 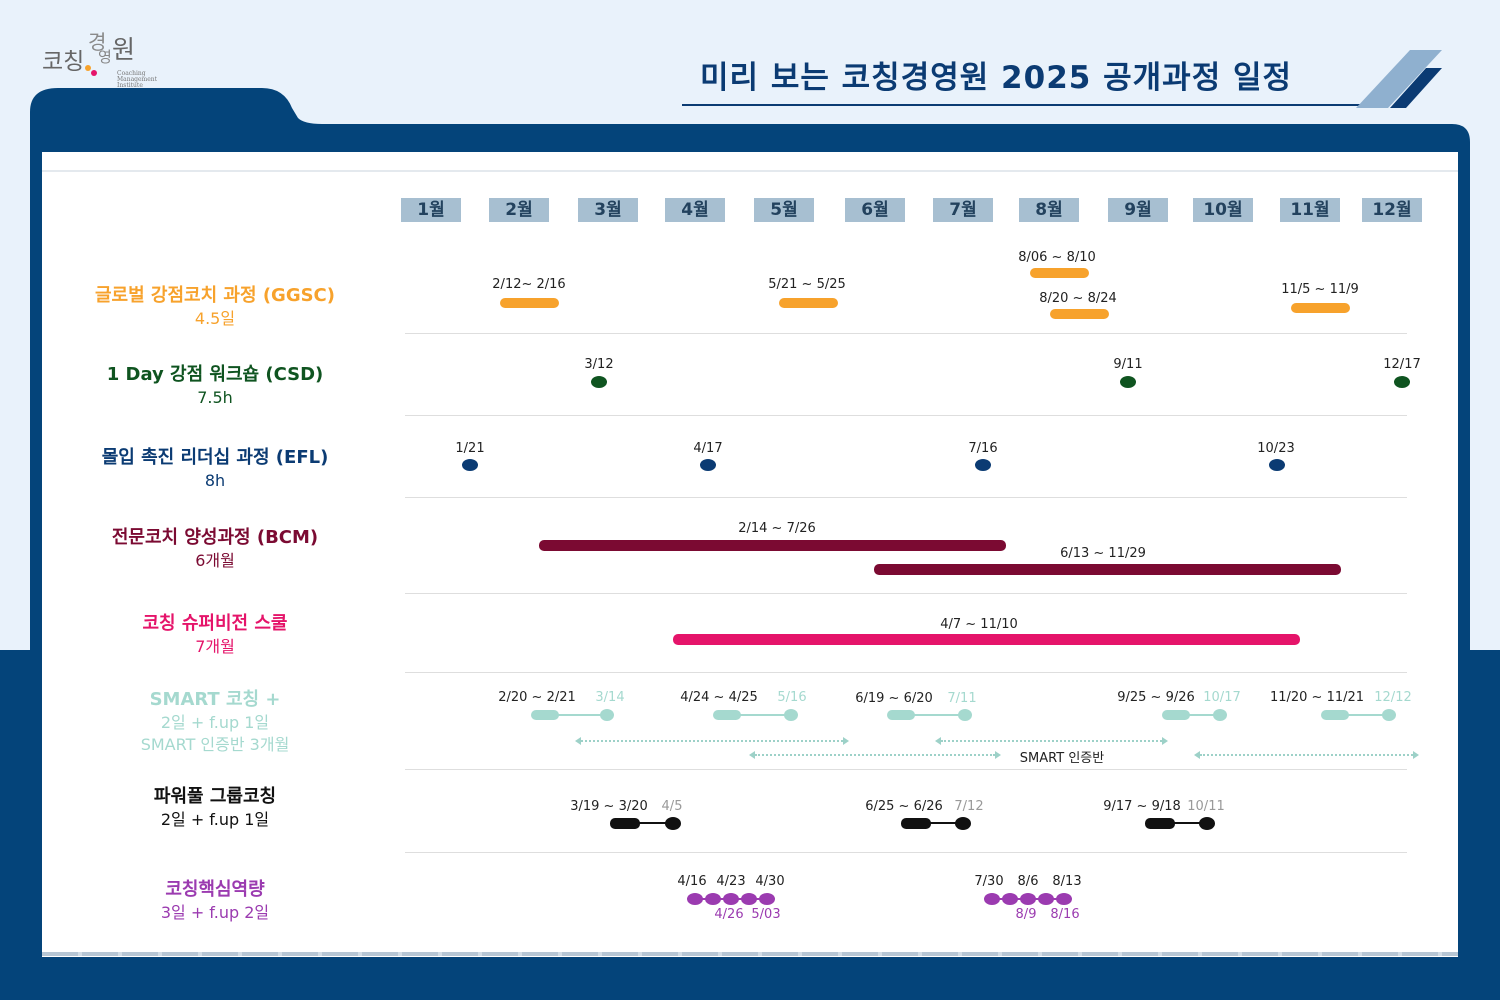 What do you see at coordinates (215, 901) in the screenshot?
I see `course-label-core: 코칭핵심역량 3일 + f.up 2일` at bounding box center [215, 901].